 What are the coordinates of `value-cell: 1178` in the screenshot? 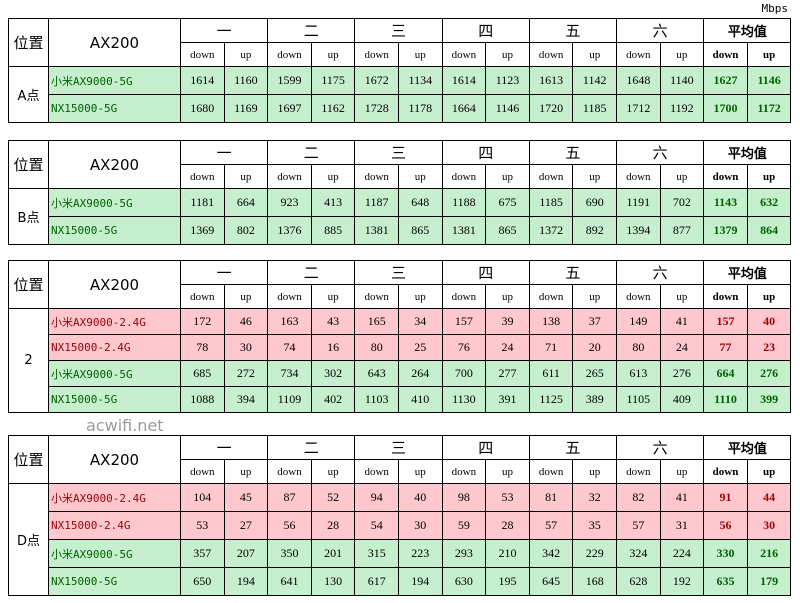 It's located at (420, 108).